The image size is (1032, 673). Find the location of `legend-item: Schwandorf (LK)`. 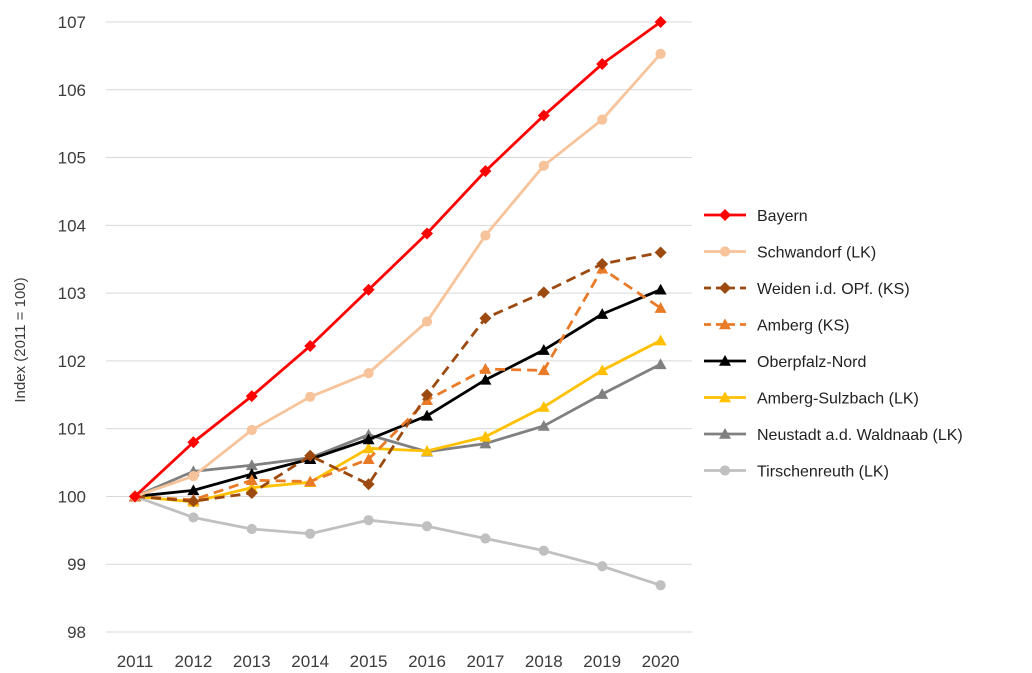

legend-item: Schwandorf (LK) is located at coordinates (790, 253).